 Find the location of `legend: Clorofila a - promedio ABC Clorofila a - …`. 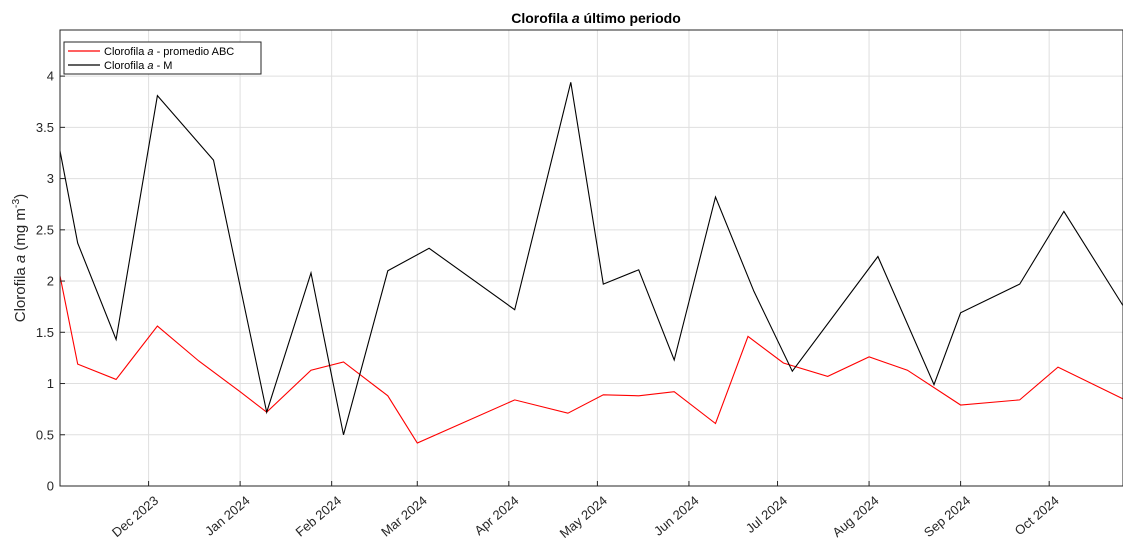

legend: Clorofila a - promedio ABC Clorofila a - … is located at coordinates (162, 58).